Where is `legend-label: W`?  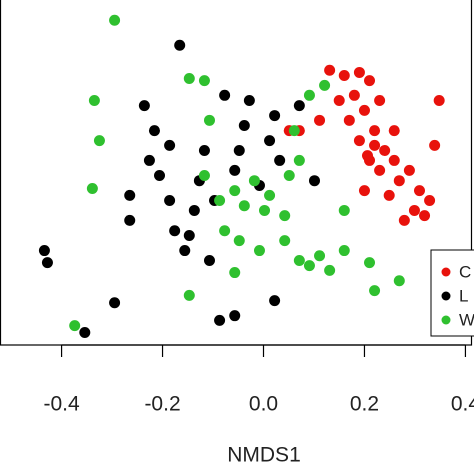 legend-label: W is located at coordinates (466, 319).